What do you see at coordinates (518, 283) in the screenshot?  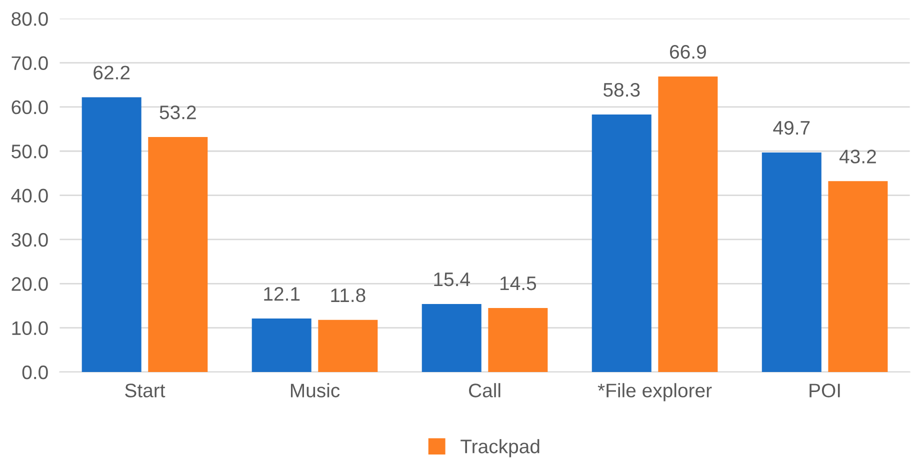 I see `data-label: 14.5` at bounding box center [518, 283].